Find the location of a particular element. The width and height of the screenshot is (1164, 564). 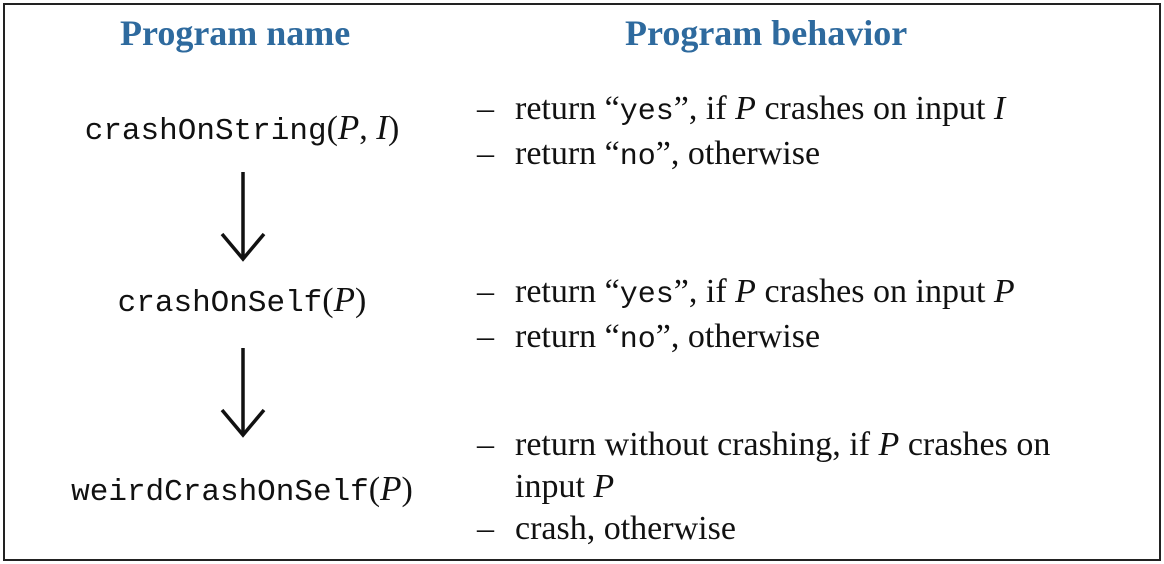

behavior-line: – return “yes”, if P crashes on input P is located at coordinates (746, 292).